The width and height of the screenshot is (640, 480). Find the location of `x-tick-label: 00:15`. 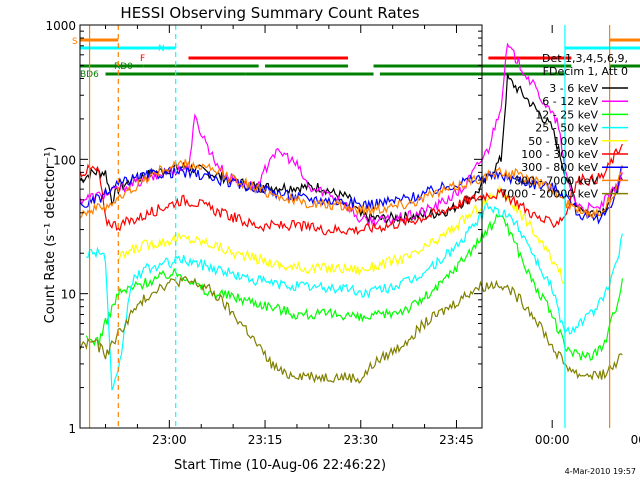

x-tick-label: 00:15 is located at coordinates (635, 440).